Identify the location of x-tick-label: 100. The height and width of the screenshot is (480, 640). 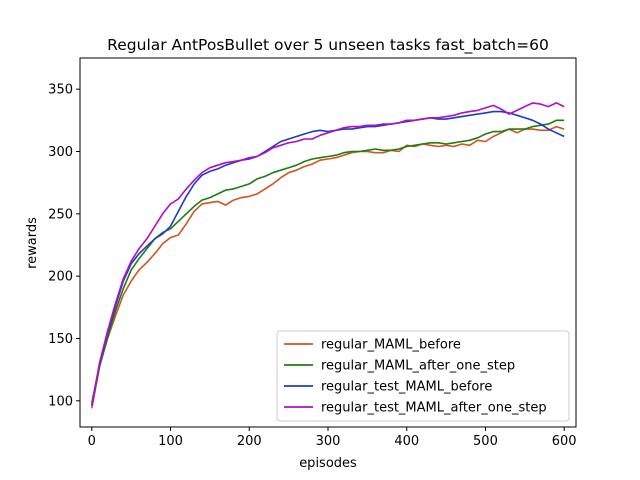
(170, 441).